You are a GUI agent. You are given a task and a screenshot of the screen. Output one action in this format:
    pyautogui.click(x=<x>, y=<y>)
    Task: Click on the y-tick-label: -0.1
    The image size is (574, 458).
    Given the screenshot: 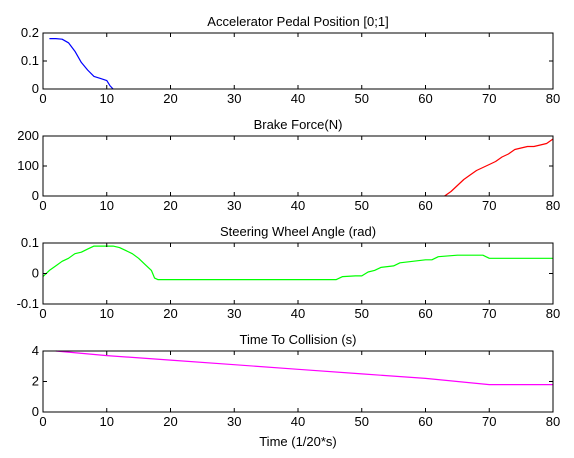 What is the action you would take?
    pyautogui.click(x=28, y=303)
    